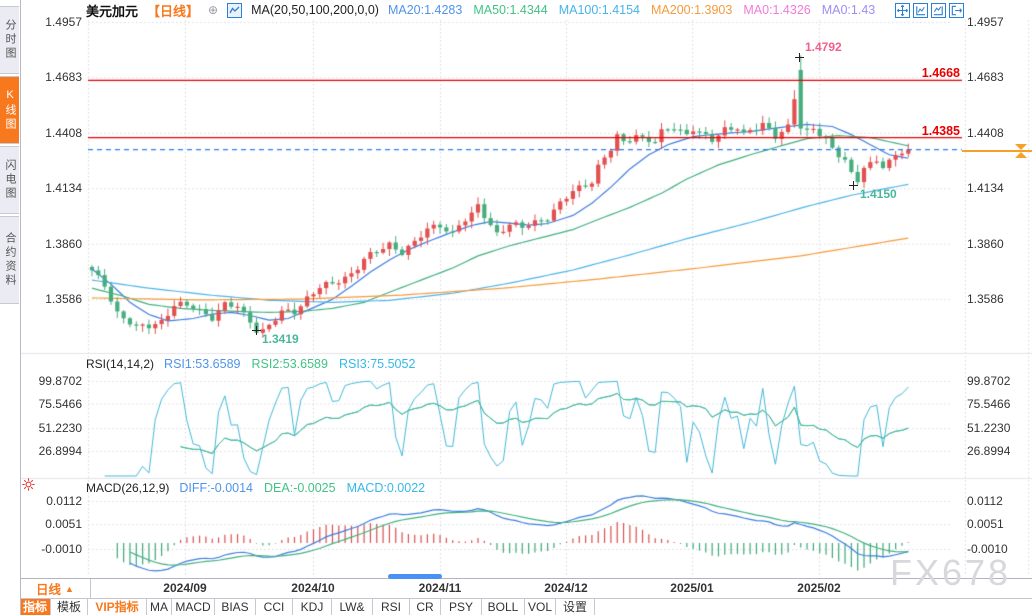 Image resolution: width=1032 pixels, height=615 pixels. I want to click on toolbar-tab-MACD: MACD, so click(193, 607).